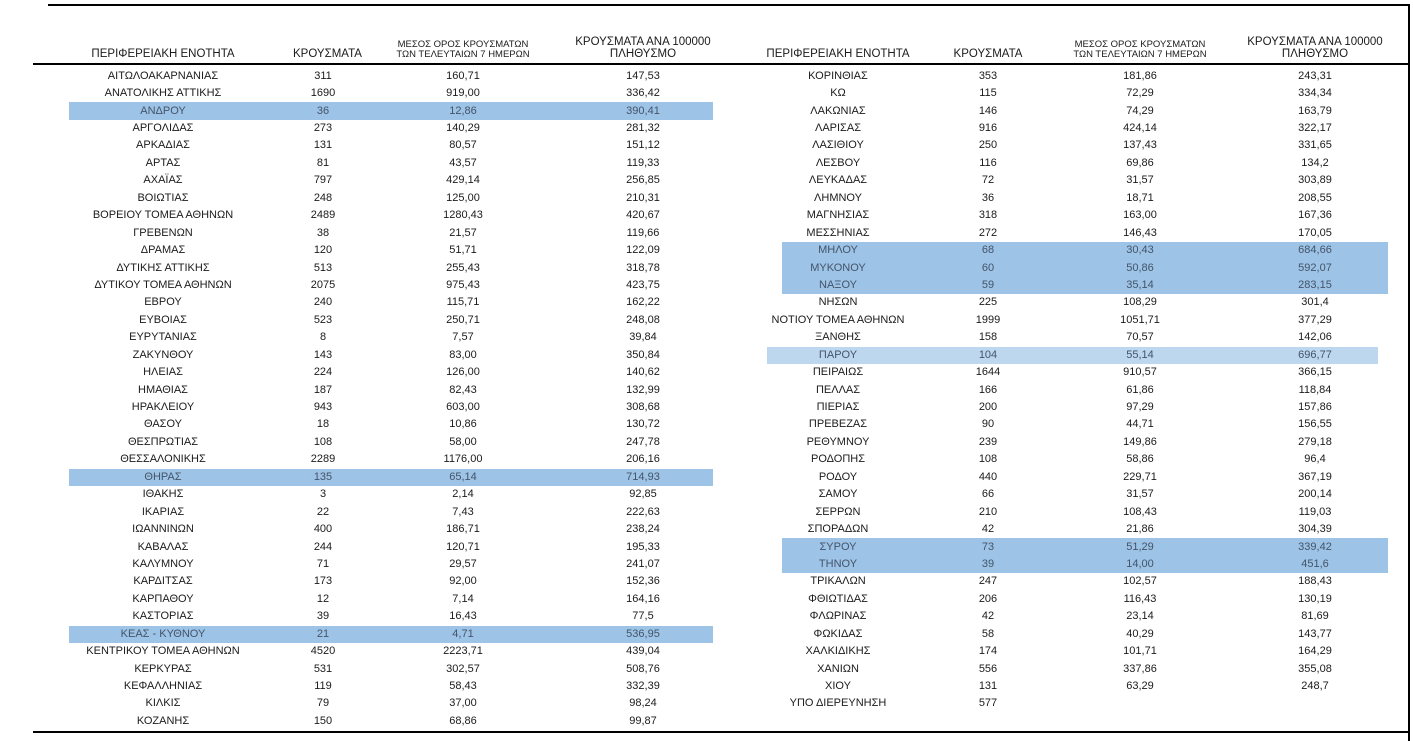  I want to click on avg7-cell: 65,14, so click(463, 476).